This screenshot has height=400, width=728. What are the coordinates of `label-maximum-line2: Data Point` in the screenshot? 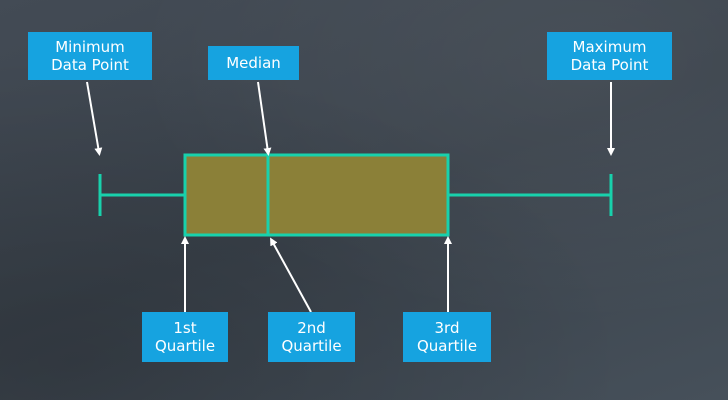 It's located at (609, 65).